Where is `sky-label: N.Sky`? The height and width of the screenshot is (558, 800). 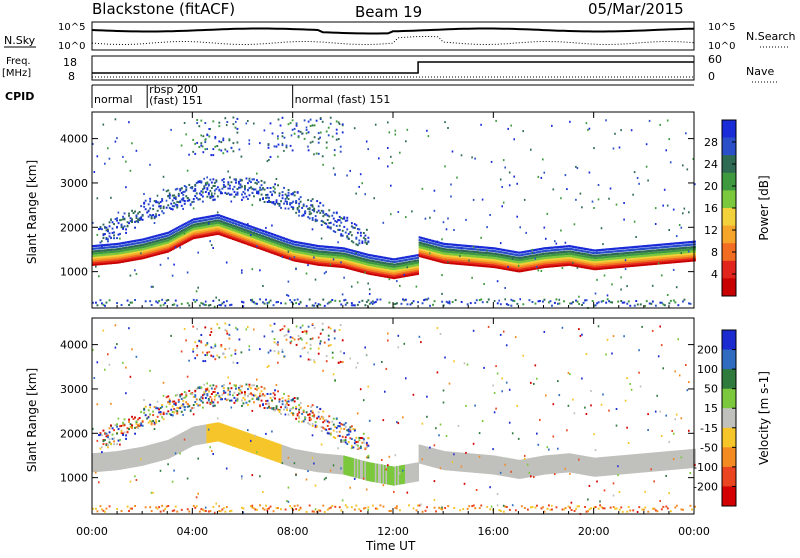
sky-label: N.Sky is located at coordinates (20, 40).